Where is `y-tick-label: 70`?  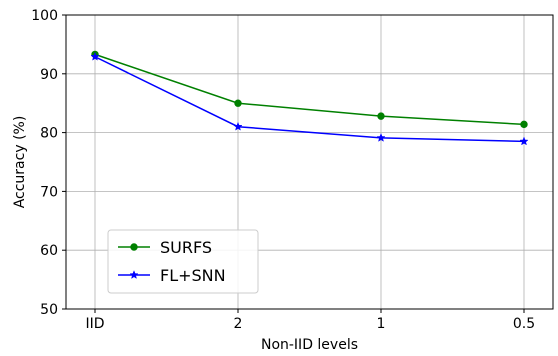
y-tick-label: 70 is located at coordinates (49, 192).